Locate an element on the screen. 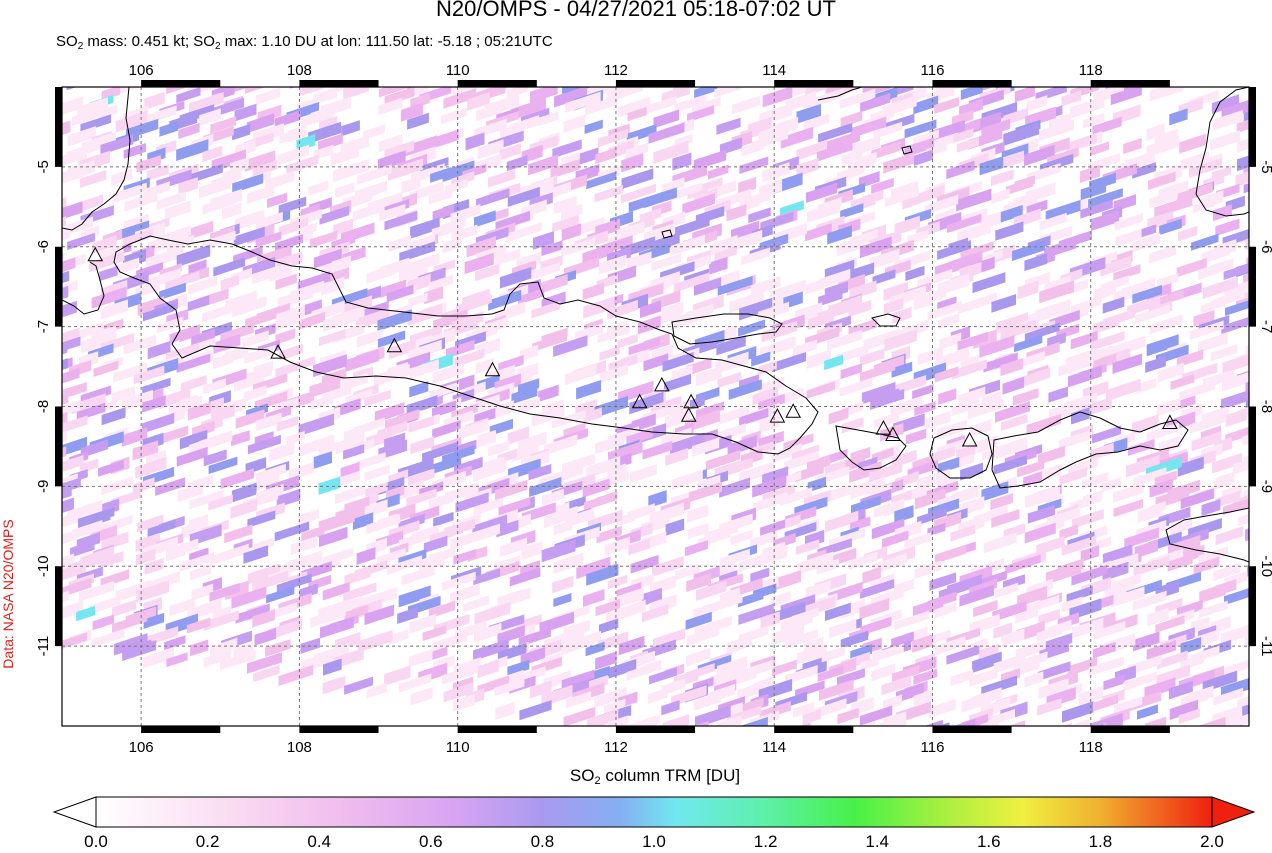  colorbar-under-arrow is located at coordinates (74, 812).